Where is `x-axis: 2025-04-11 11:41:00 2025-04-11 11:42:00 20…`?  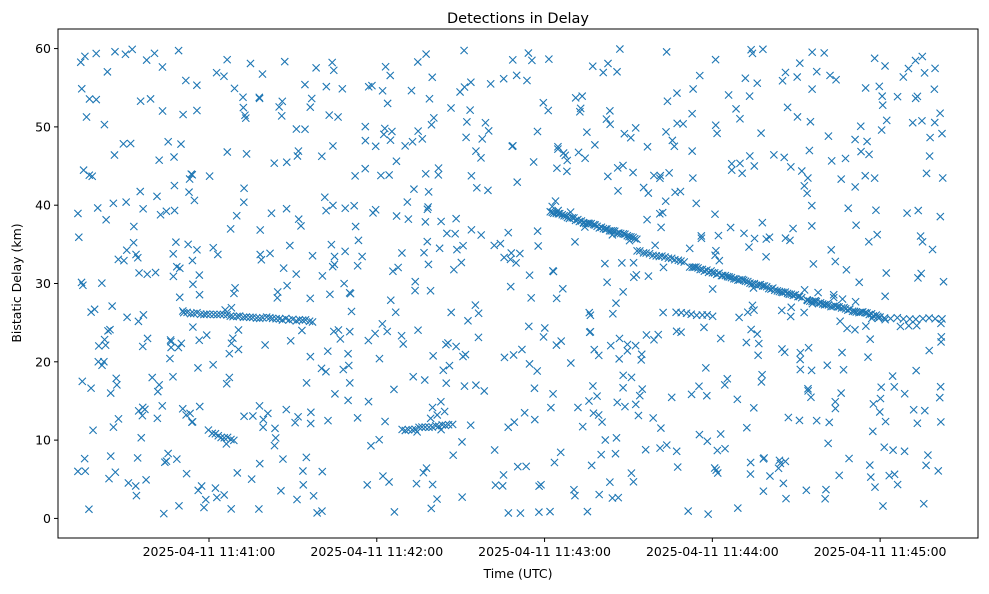
x-axis: 2025-04-11 11:41:00 2025-04-11 11:42:00 20… is located at coordinates (545, 548).